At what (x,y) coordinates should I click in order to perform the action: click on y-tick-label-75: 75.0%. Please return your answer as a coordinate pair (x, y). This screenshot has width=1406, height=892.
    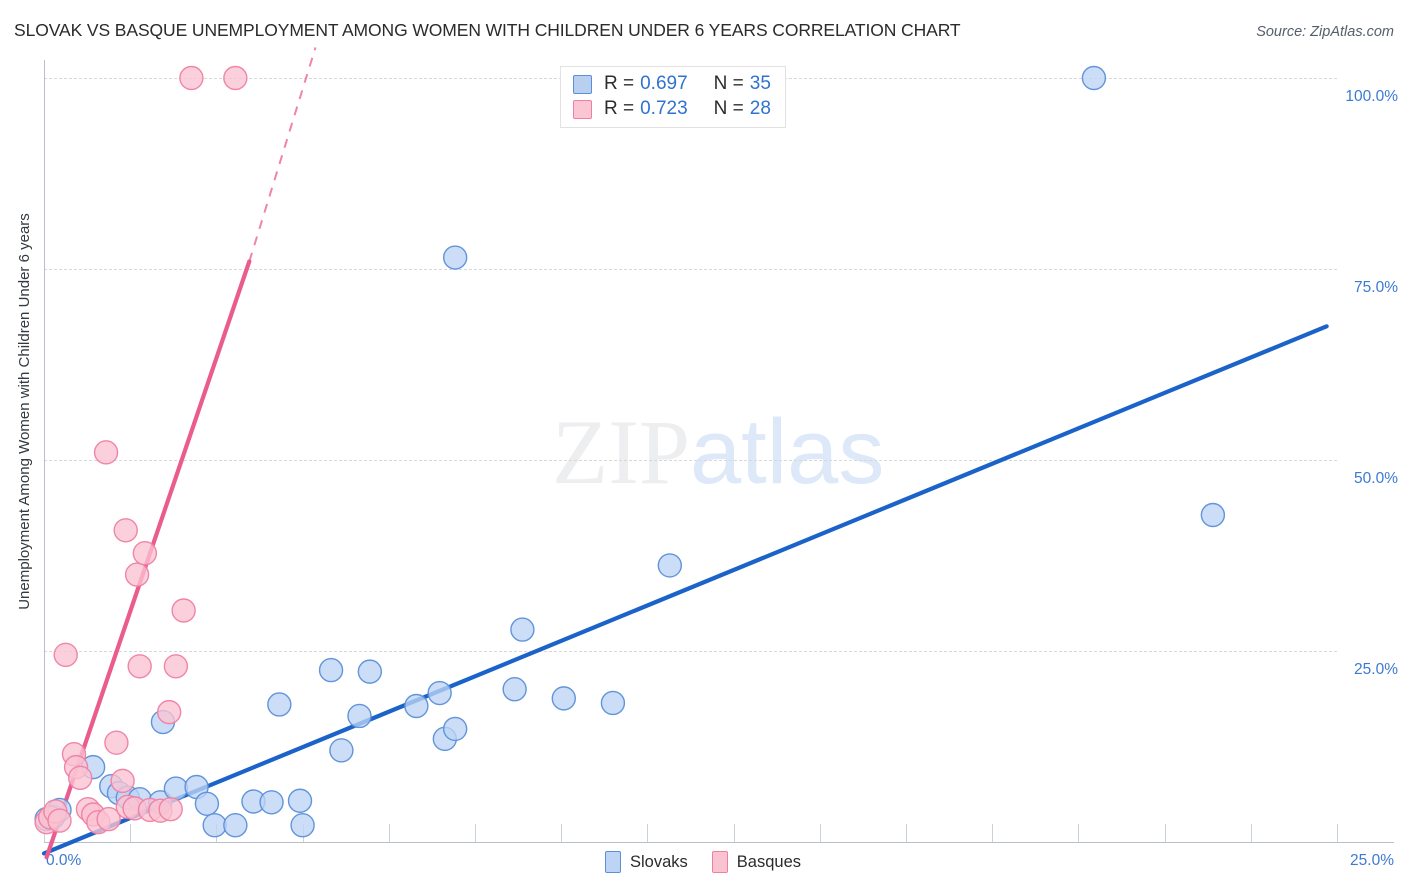
    Looking at the image, I should click on (1376, 287).